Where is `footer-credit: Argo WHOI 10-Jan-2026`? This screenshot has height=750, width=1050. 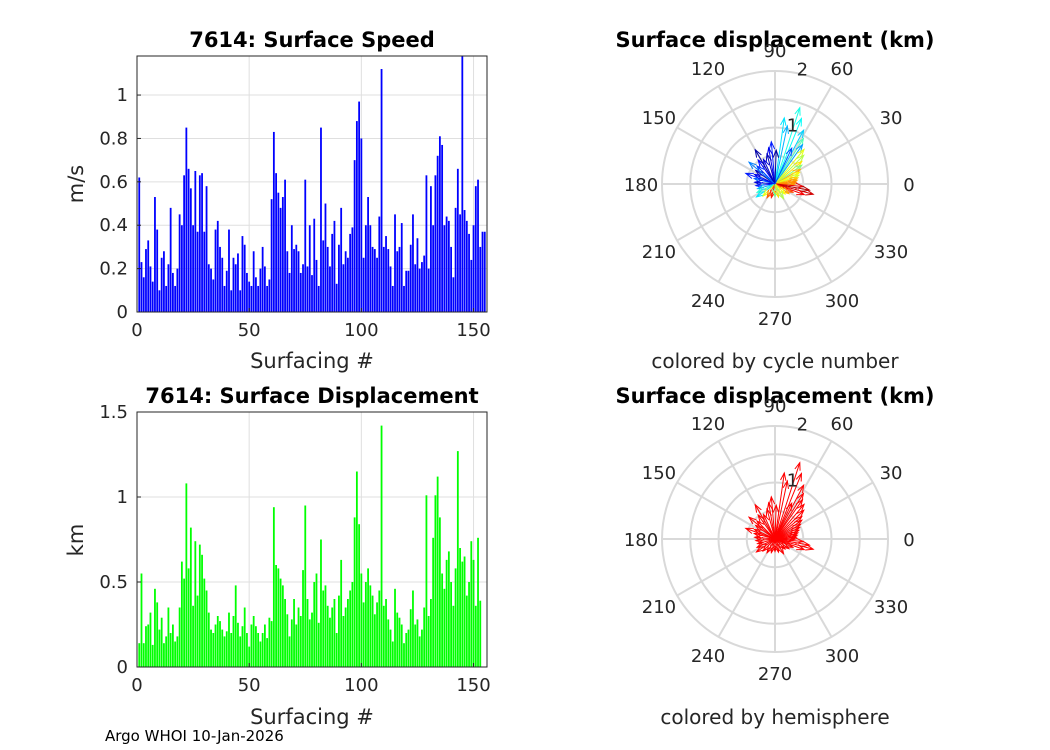 footer-credit: Argo WHOI 10-Jan-2026 is located at coordinates (194, 736).